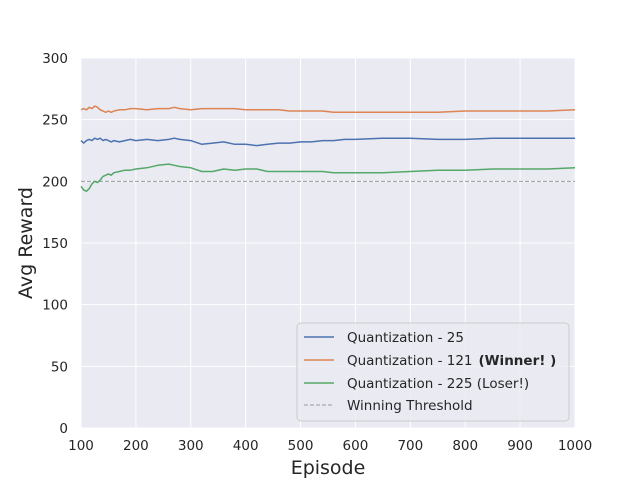 This screenshot has height=480, width=640. What do you see at coordinates (55, 59) in the screenshot?
I see `y-tick-label-300: 300` at bounding box center [55, 59].